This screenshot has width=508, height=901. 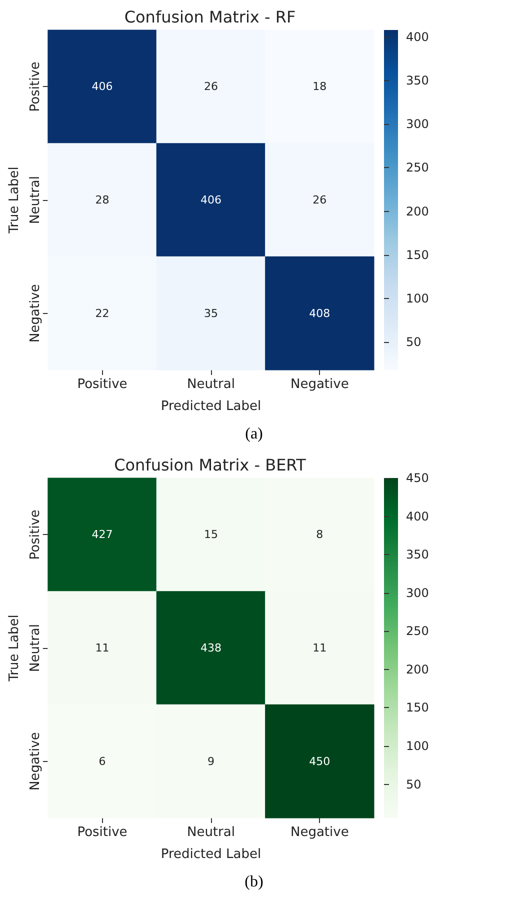 I want to click on color-bar-label: 450, so click(x=417, y=478).